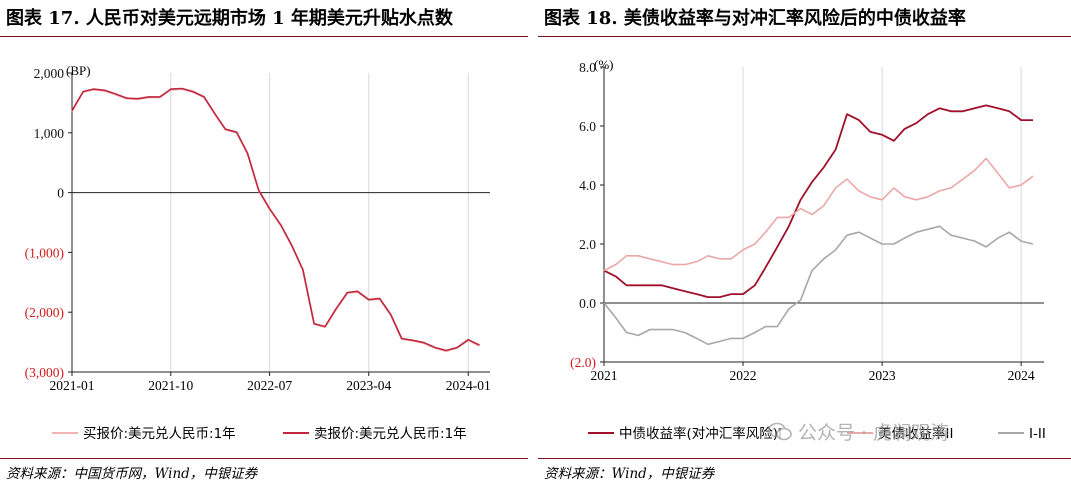 Image resolution: width=1071 pixels, height=489 pixels. What do you see at coordinates (159, 434) in the screenshot?
I see `legend-label-0: 买报价:美元兑人民币:1年` at bounding box center [159, 434].